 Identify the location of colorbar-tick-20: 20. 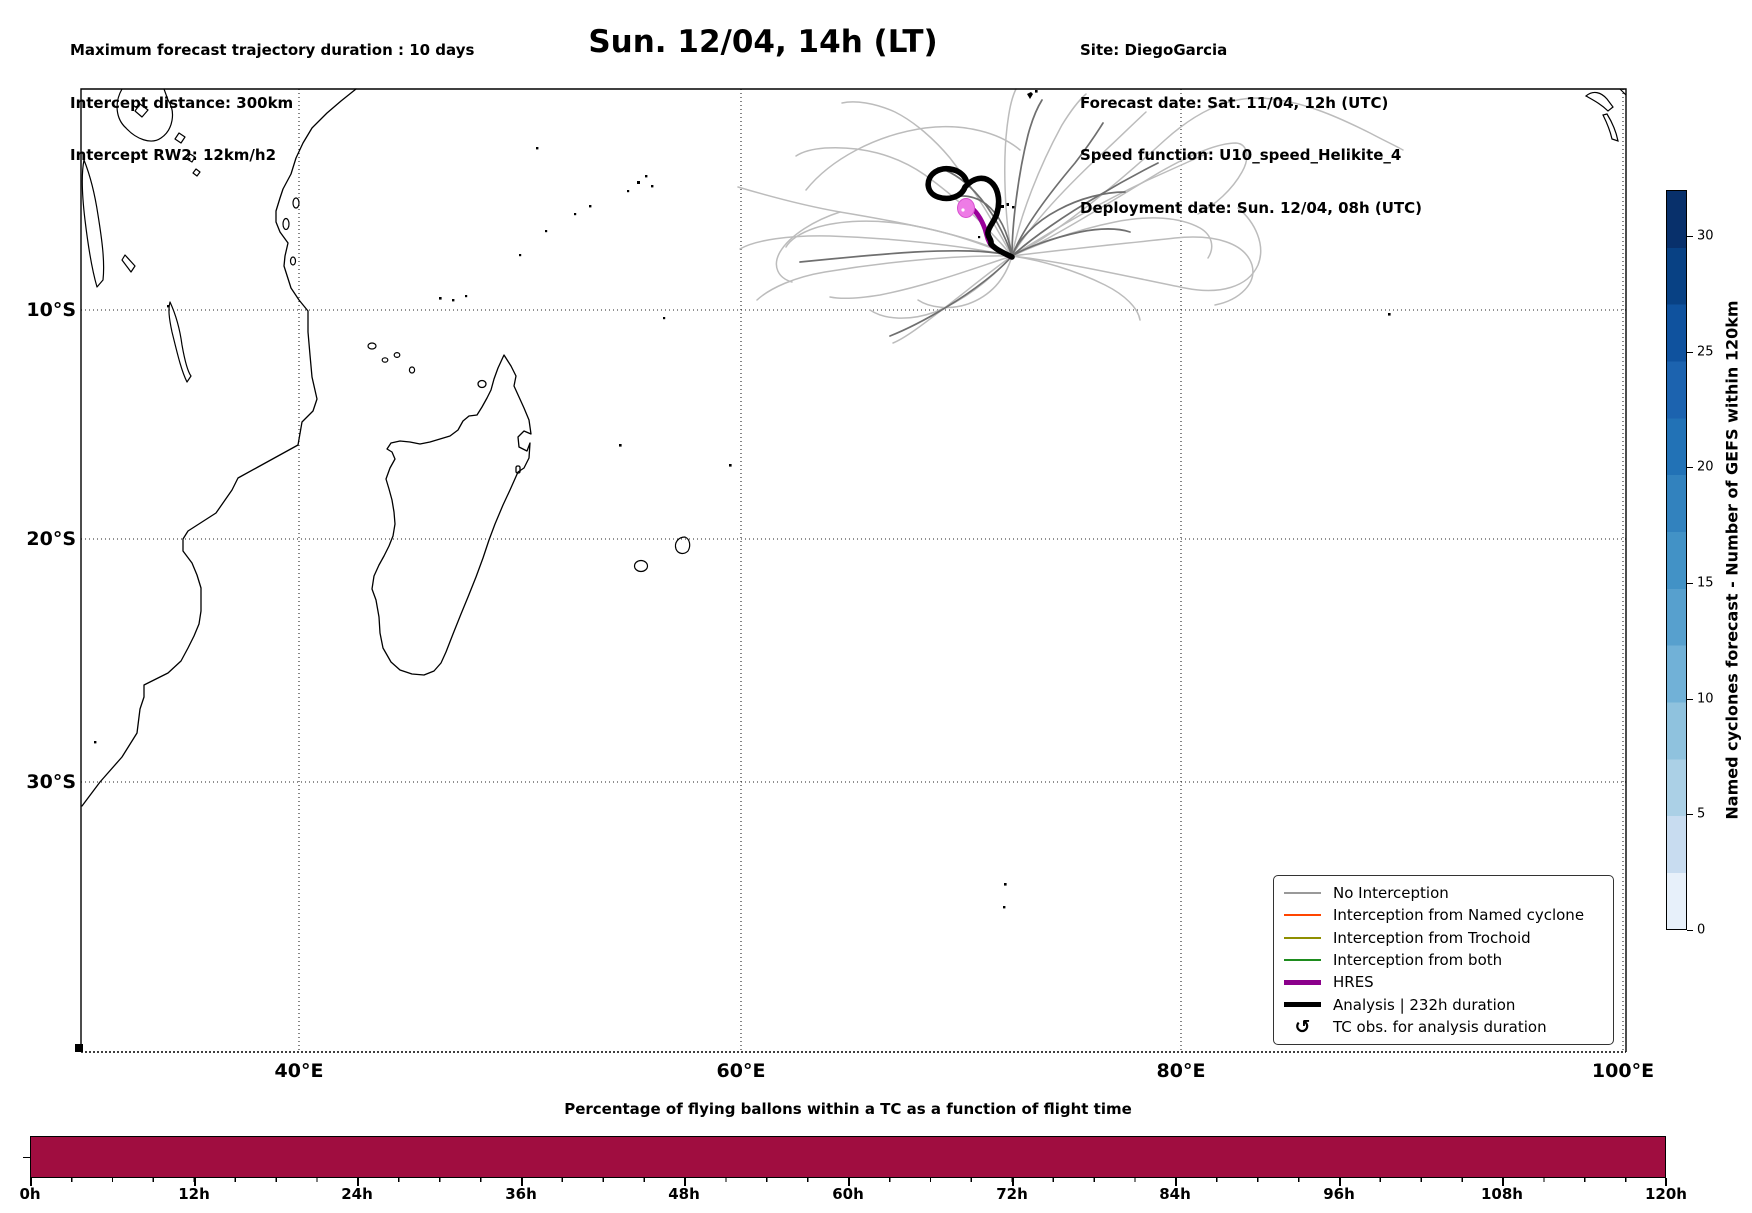
(1705, 467).